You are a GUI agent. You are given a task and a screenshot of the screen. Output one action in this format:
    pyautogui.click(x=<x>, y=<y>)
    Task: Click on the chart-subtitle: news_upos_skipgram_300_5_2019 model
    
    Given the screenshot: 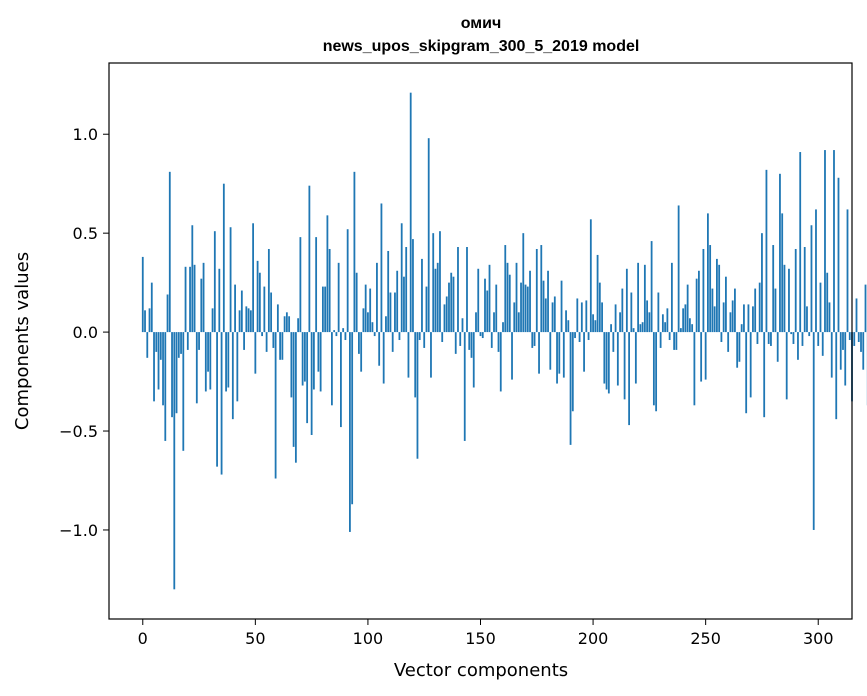 What is the action you would take?
    pyautogui.click(x=481, y=46)
    